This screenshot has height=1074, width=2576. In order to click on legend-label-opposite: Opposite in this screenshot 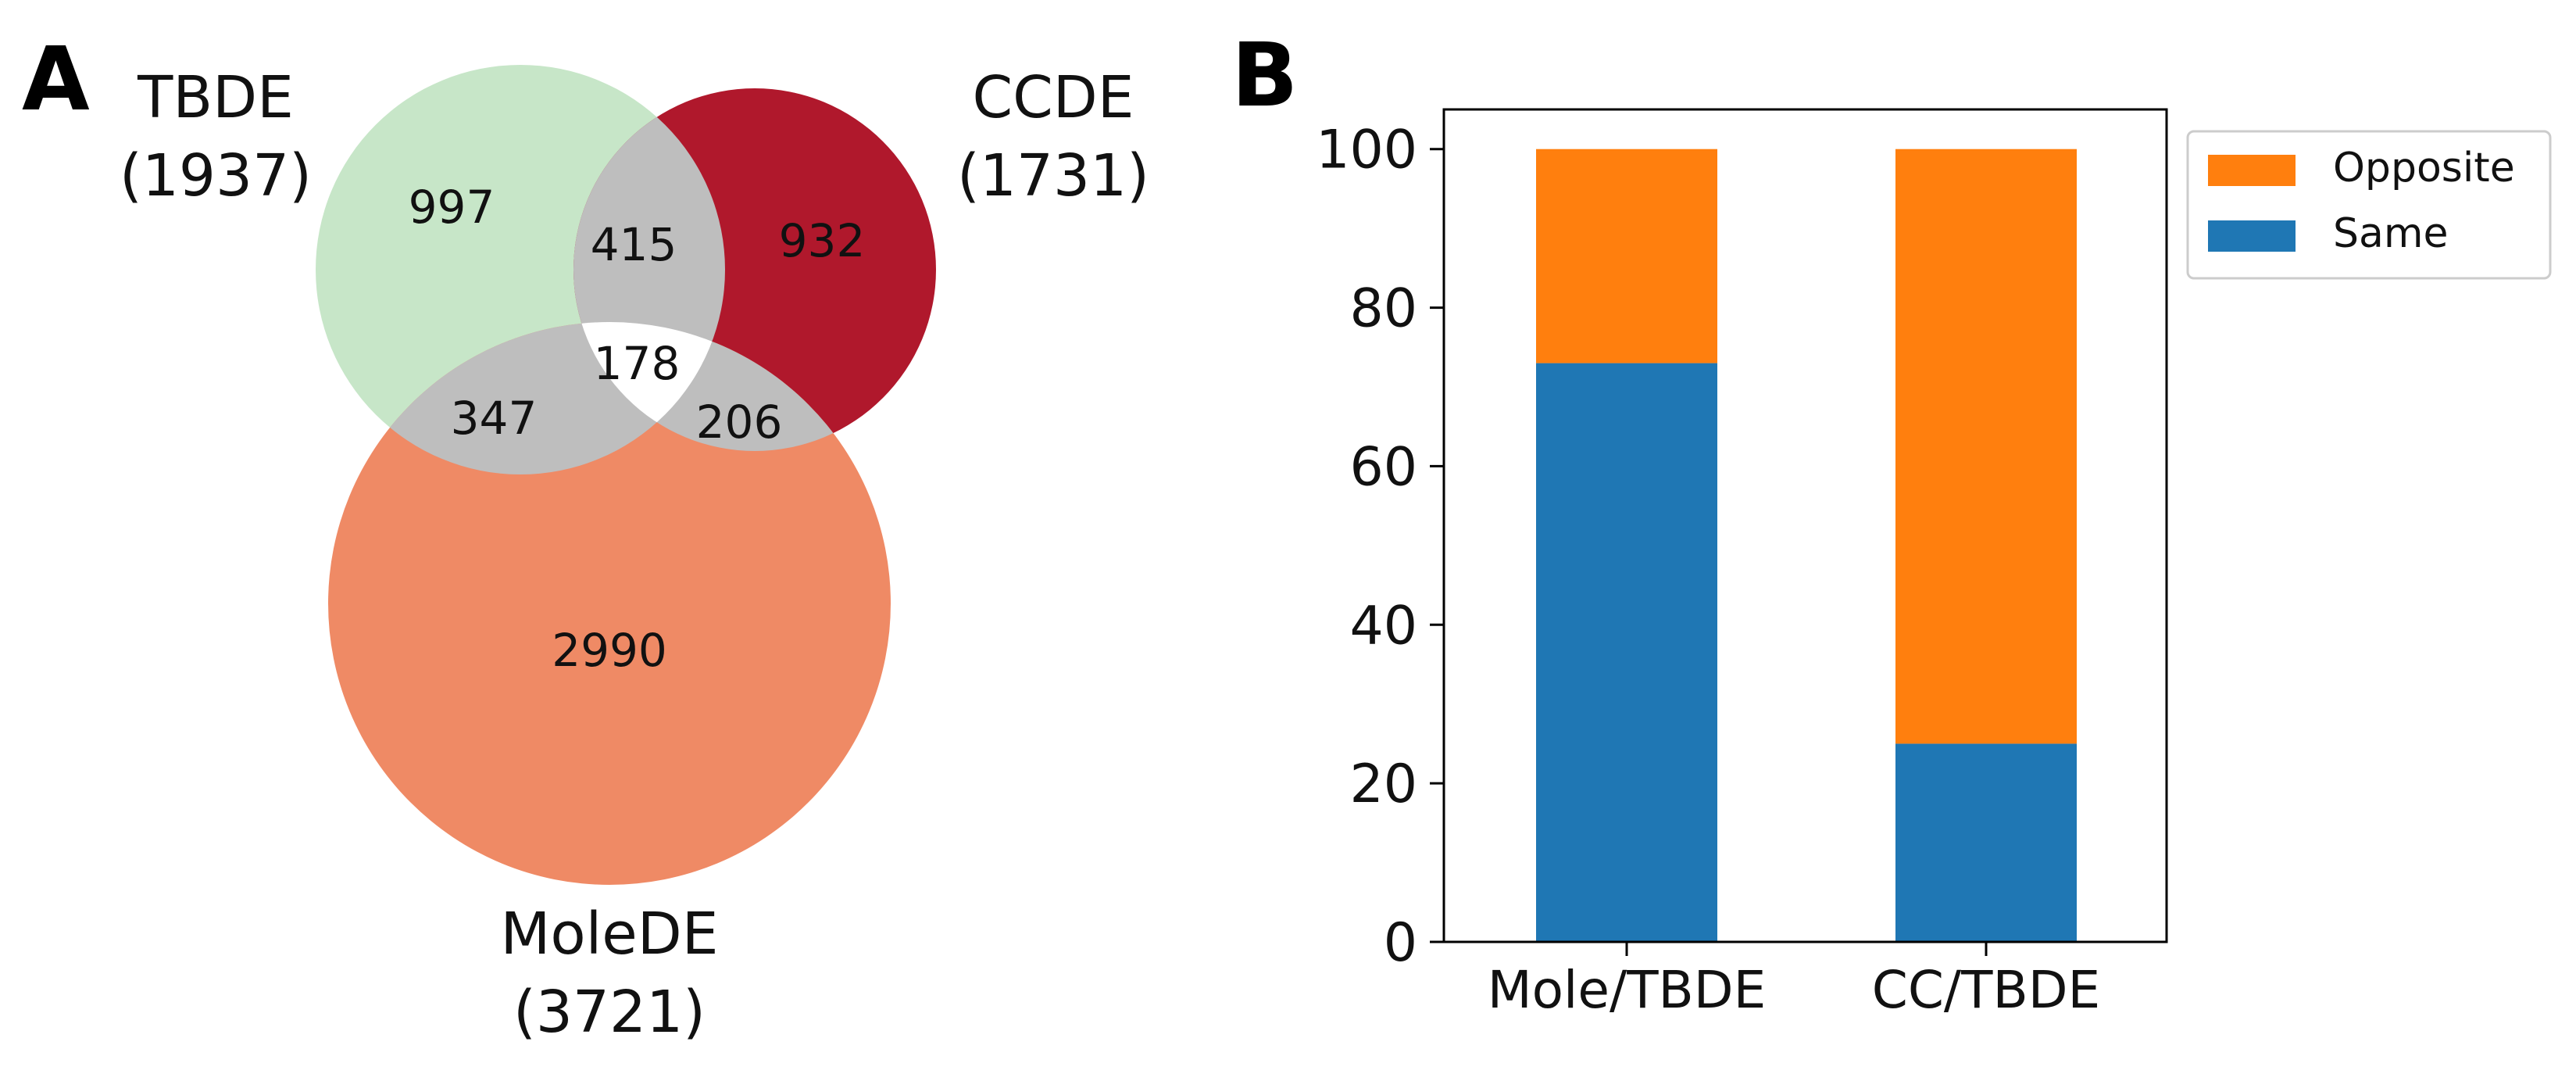, I will do `click(2424, 168)`.